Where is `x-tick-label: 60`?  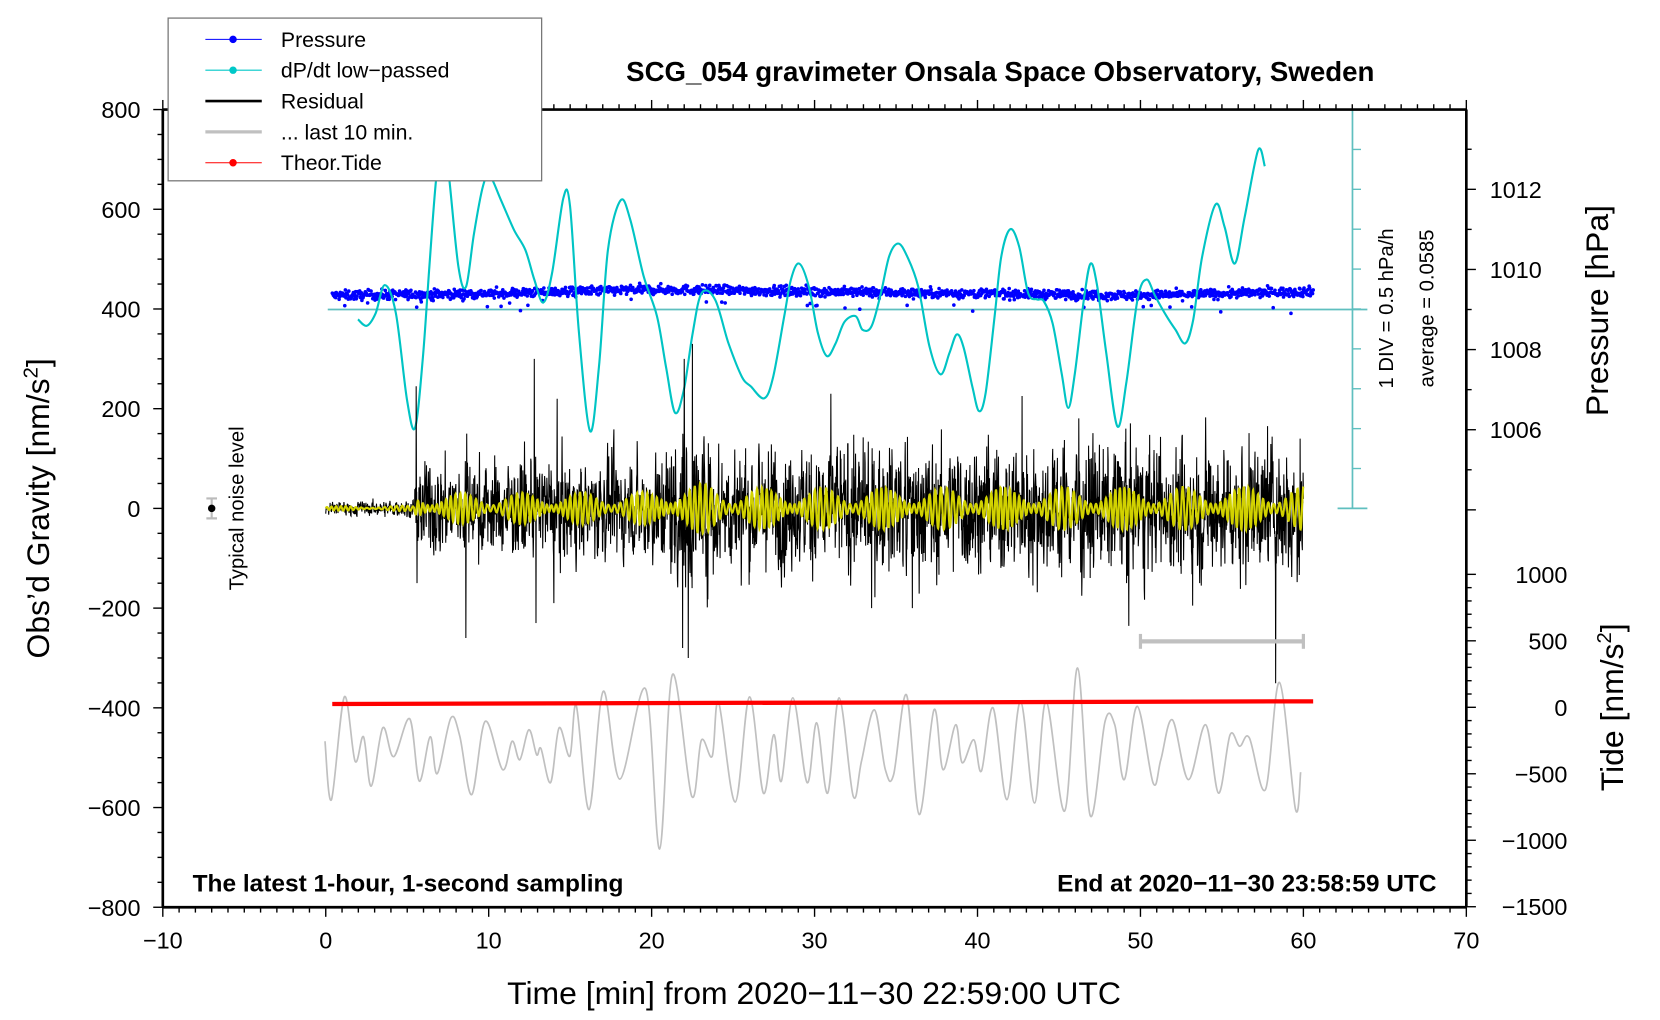 x-tick-label: 60 is located at coordinates (1303, 941).